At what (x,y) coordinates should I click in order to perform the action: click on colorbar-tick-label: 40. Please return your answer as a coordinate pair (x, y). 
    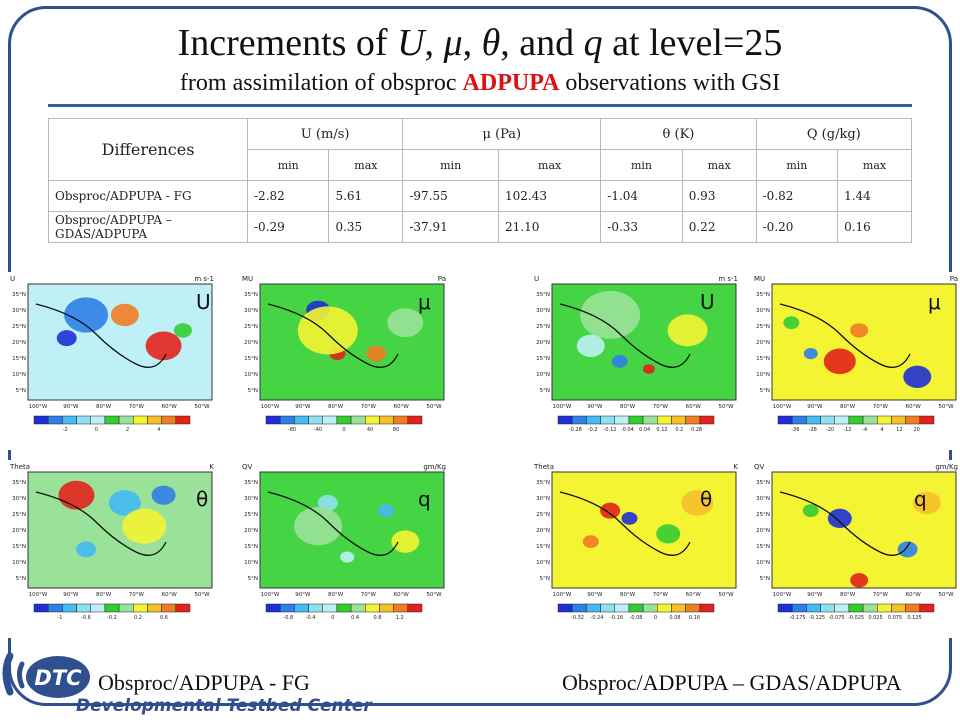
    Looking at the image, I should click on (370, 430).